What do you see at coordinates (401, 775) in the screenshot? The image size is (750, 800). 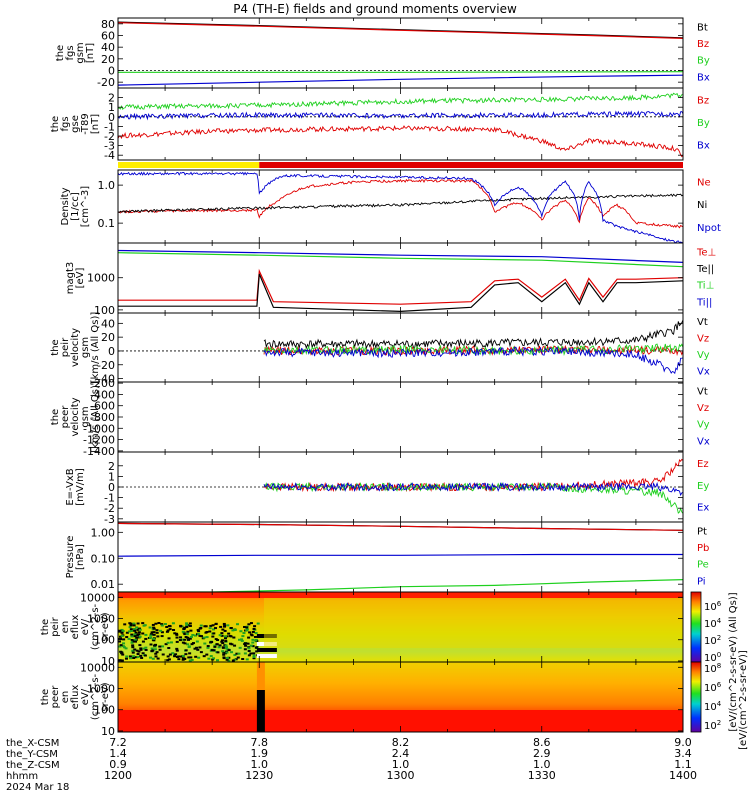 I see `x-tick-label: 1300` at bounding box center [401, 775].